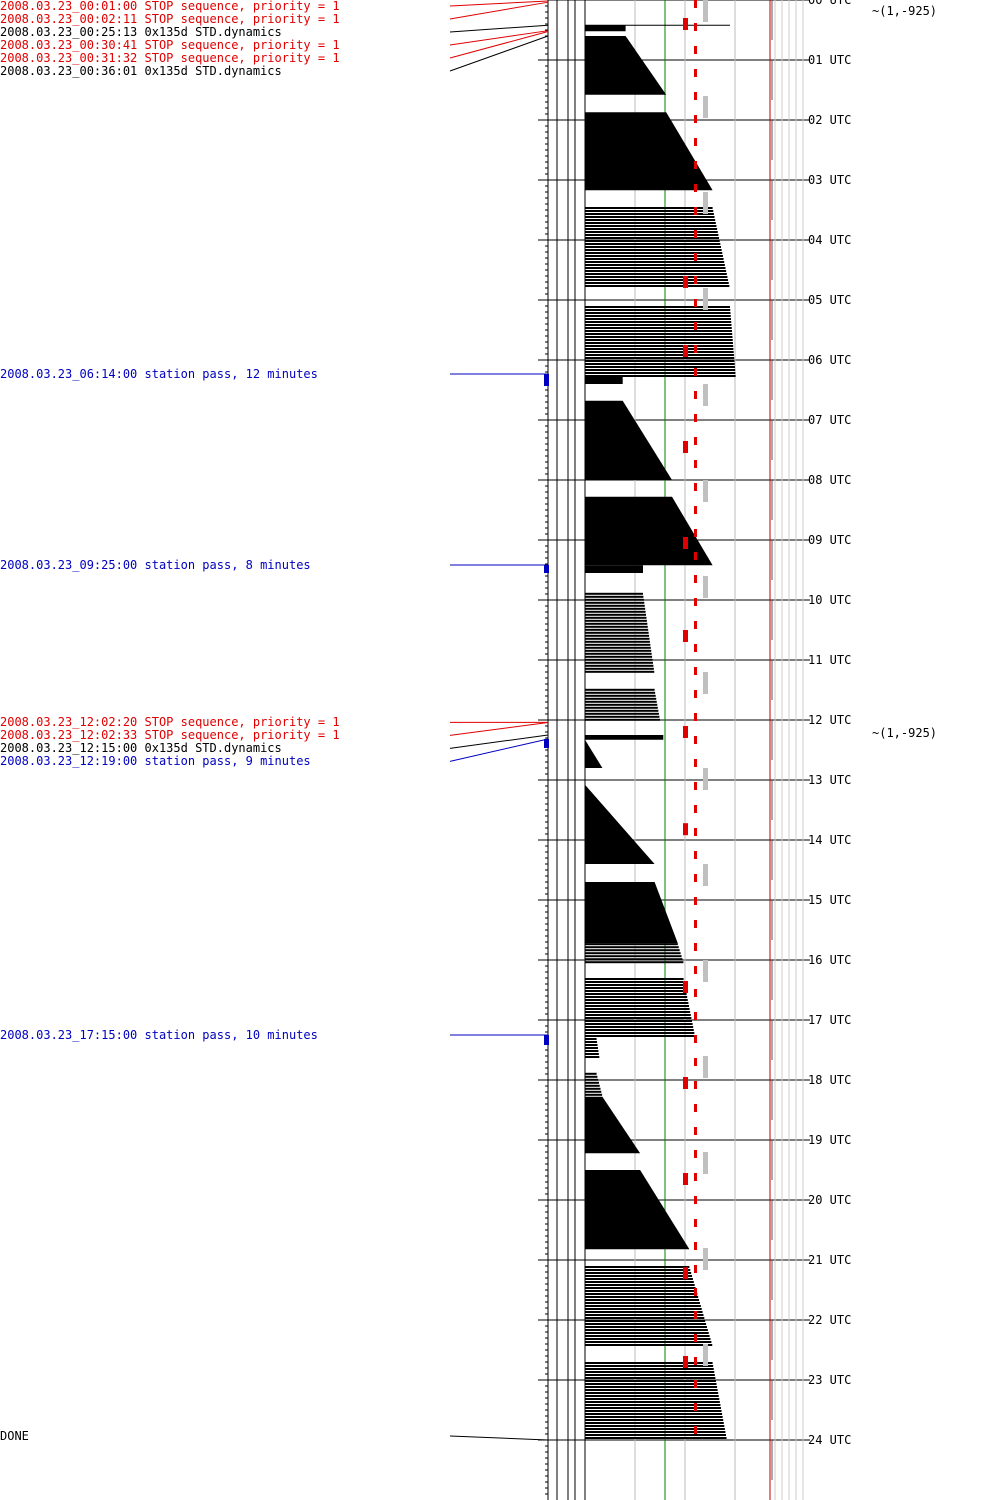 The width and height of the screenshot is (1000, 1500). What do you see at coordinates (830, 840) in the screenshot?
I see `hour-label: 14 UTC` at bounding box center [830, 840].